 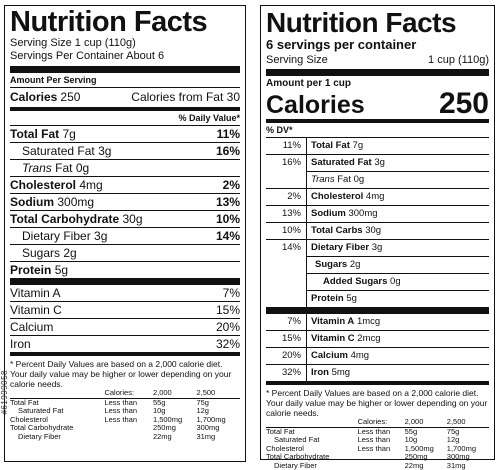 What do you see at coordinates (125, 343) in the screenshot?
I see `vitamin-row: Iron 32%` at bounding box center [125, 343].